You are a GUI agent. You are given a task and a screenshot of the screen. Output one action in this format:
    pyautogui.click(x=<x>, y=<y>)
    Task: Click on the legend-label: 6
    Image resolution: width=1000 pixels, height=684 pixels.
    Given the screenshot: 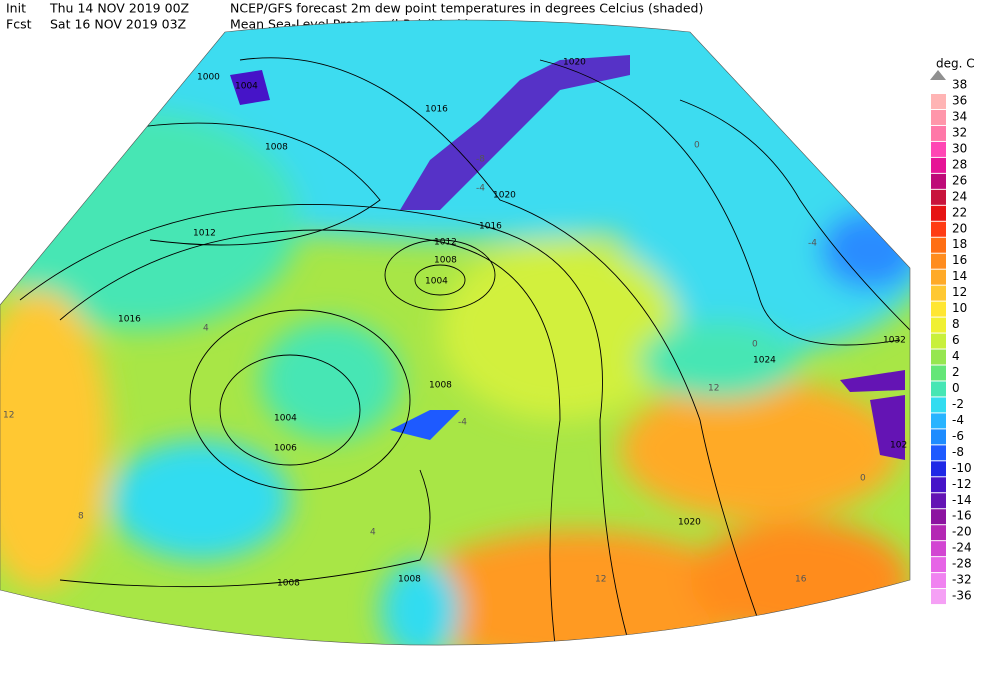 What is the action you would take?
    pyautogui.click(x=956, y=340)
    